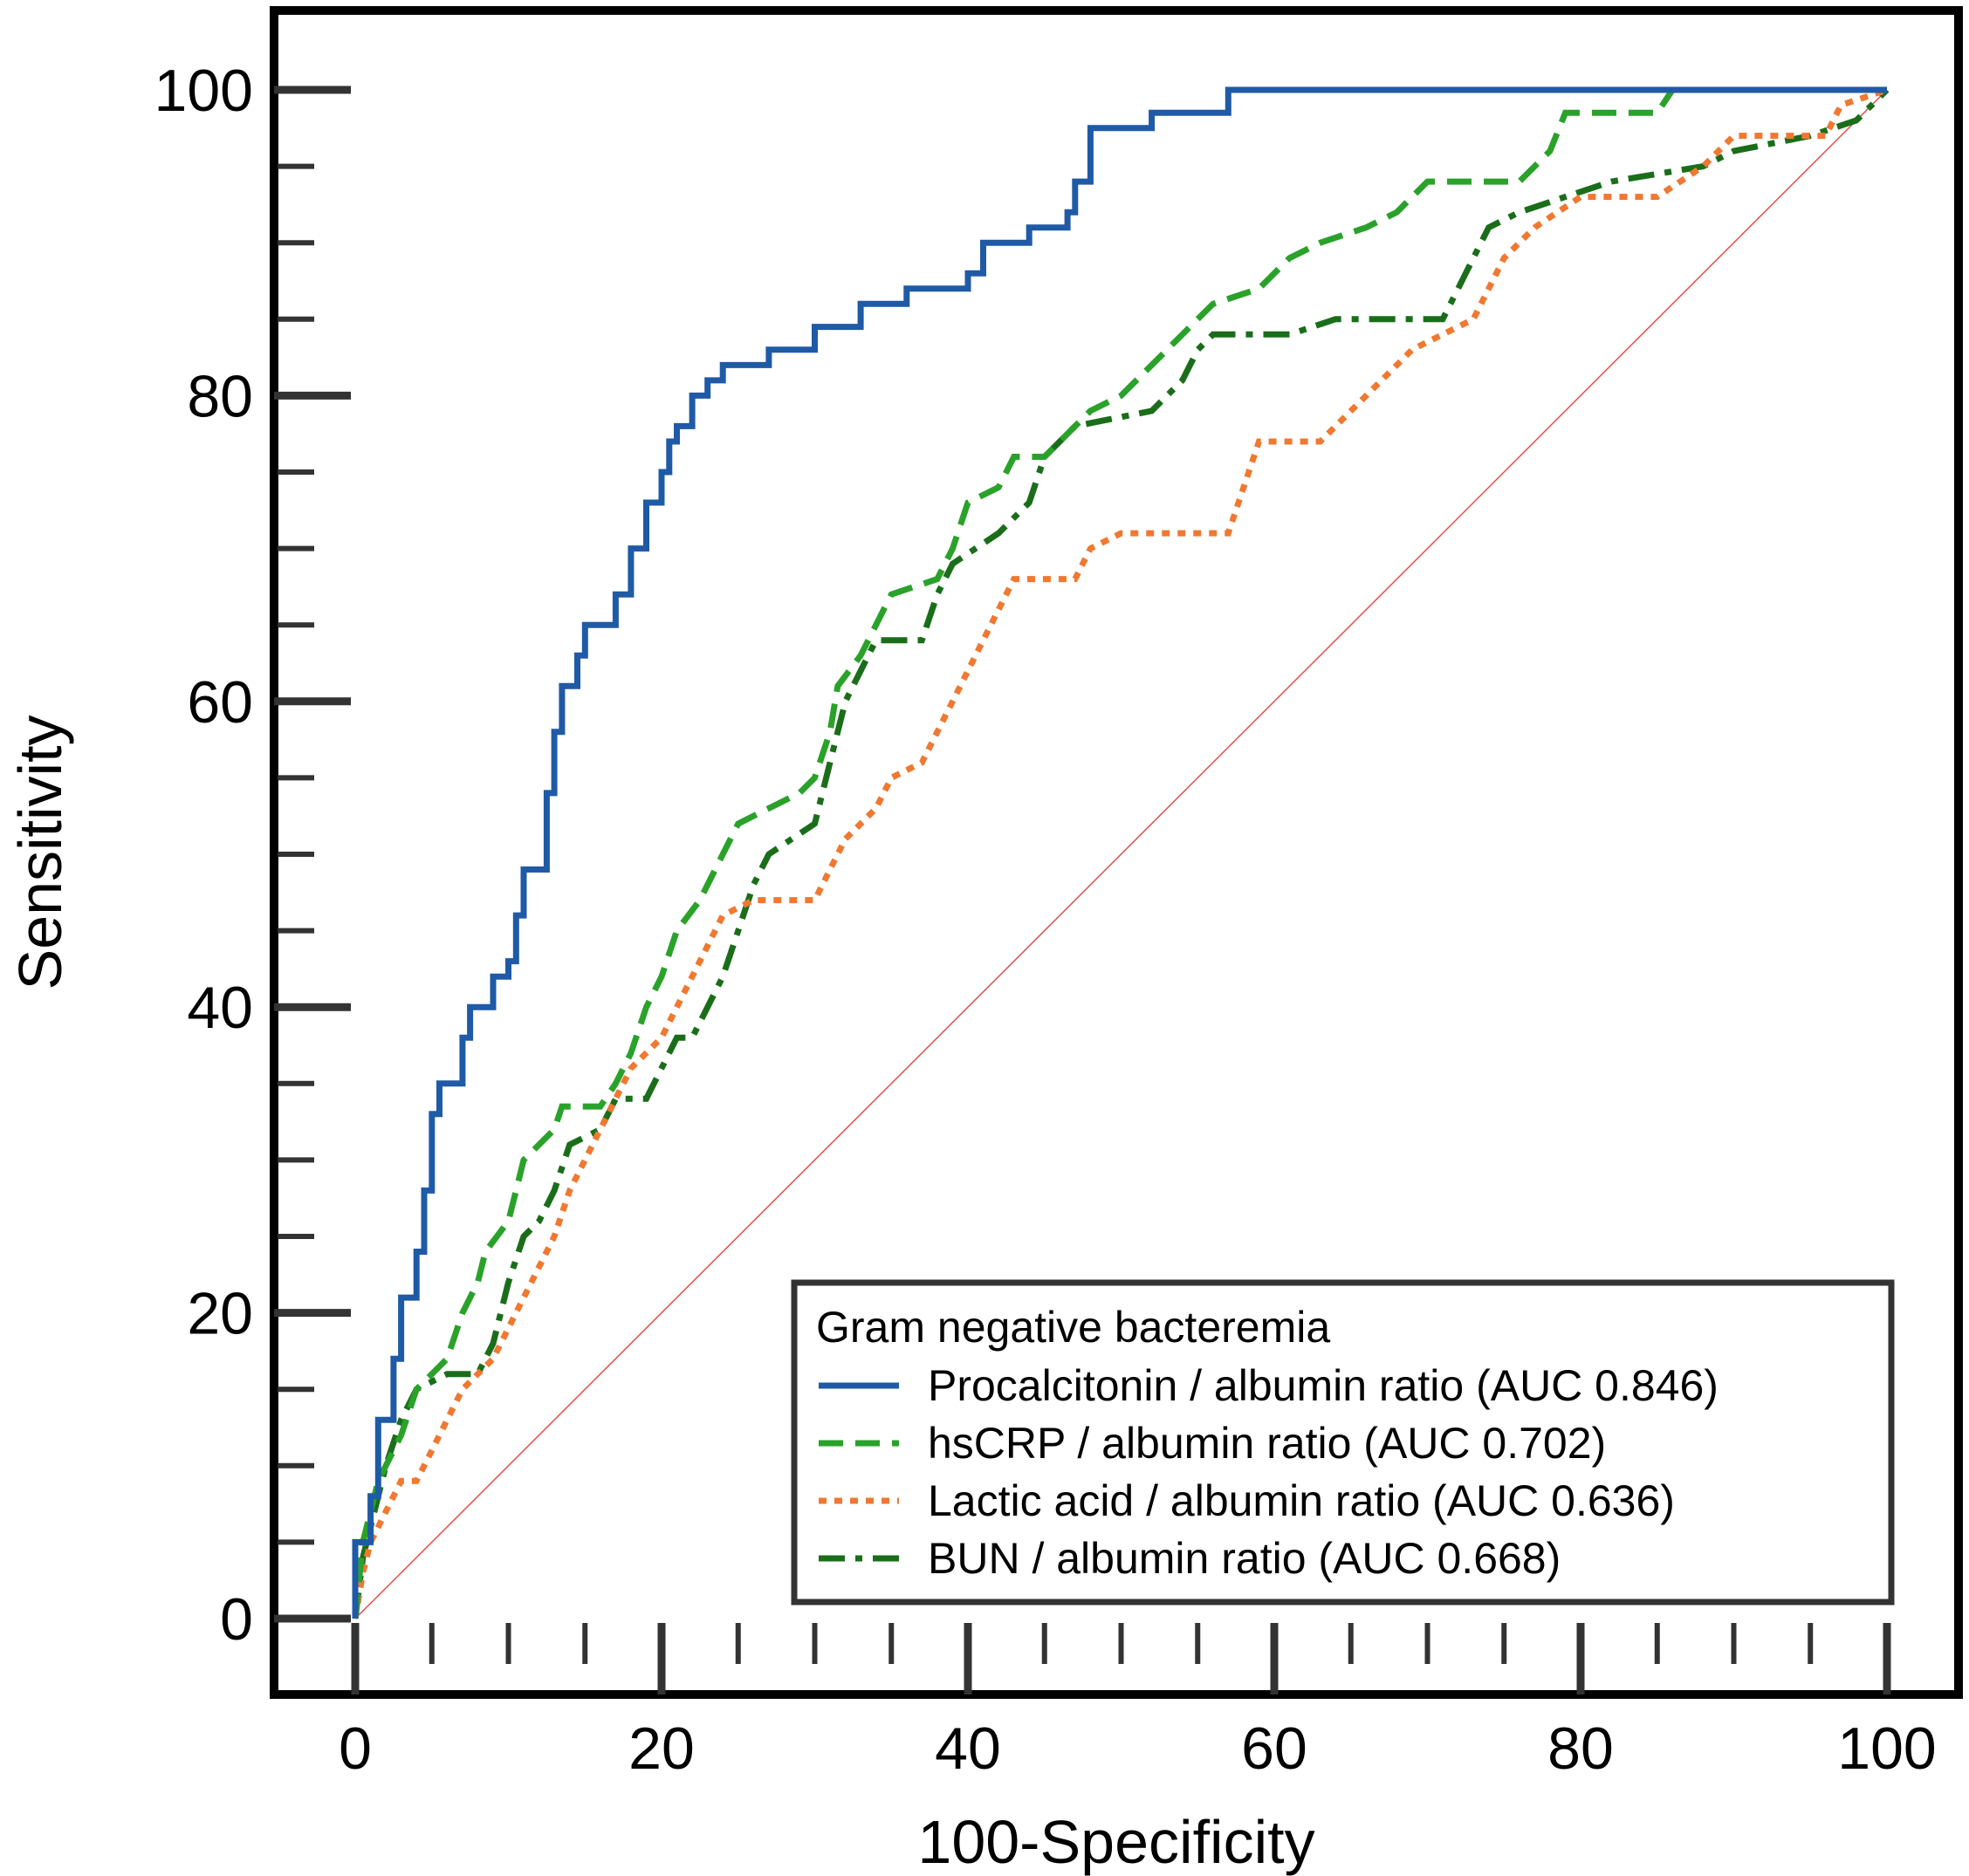  I want to click on legend-label-3: Lactic acid / albumin ratio (AUC 0.636), so click(1301, 1500).